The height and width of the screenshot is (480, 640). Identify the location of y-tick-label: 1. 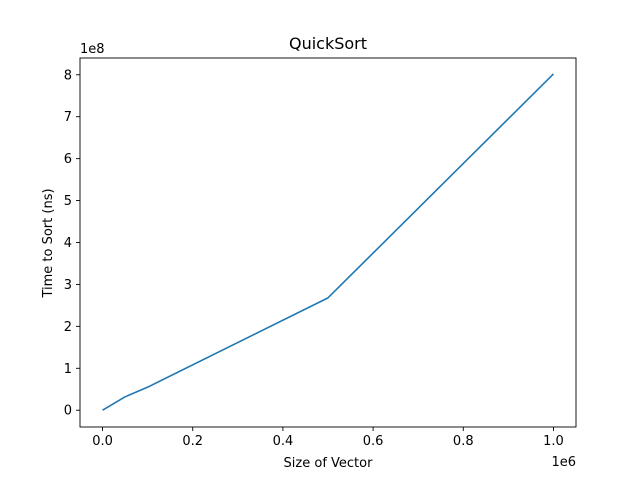
(68, 369).